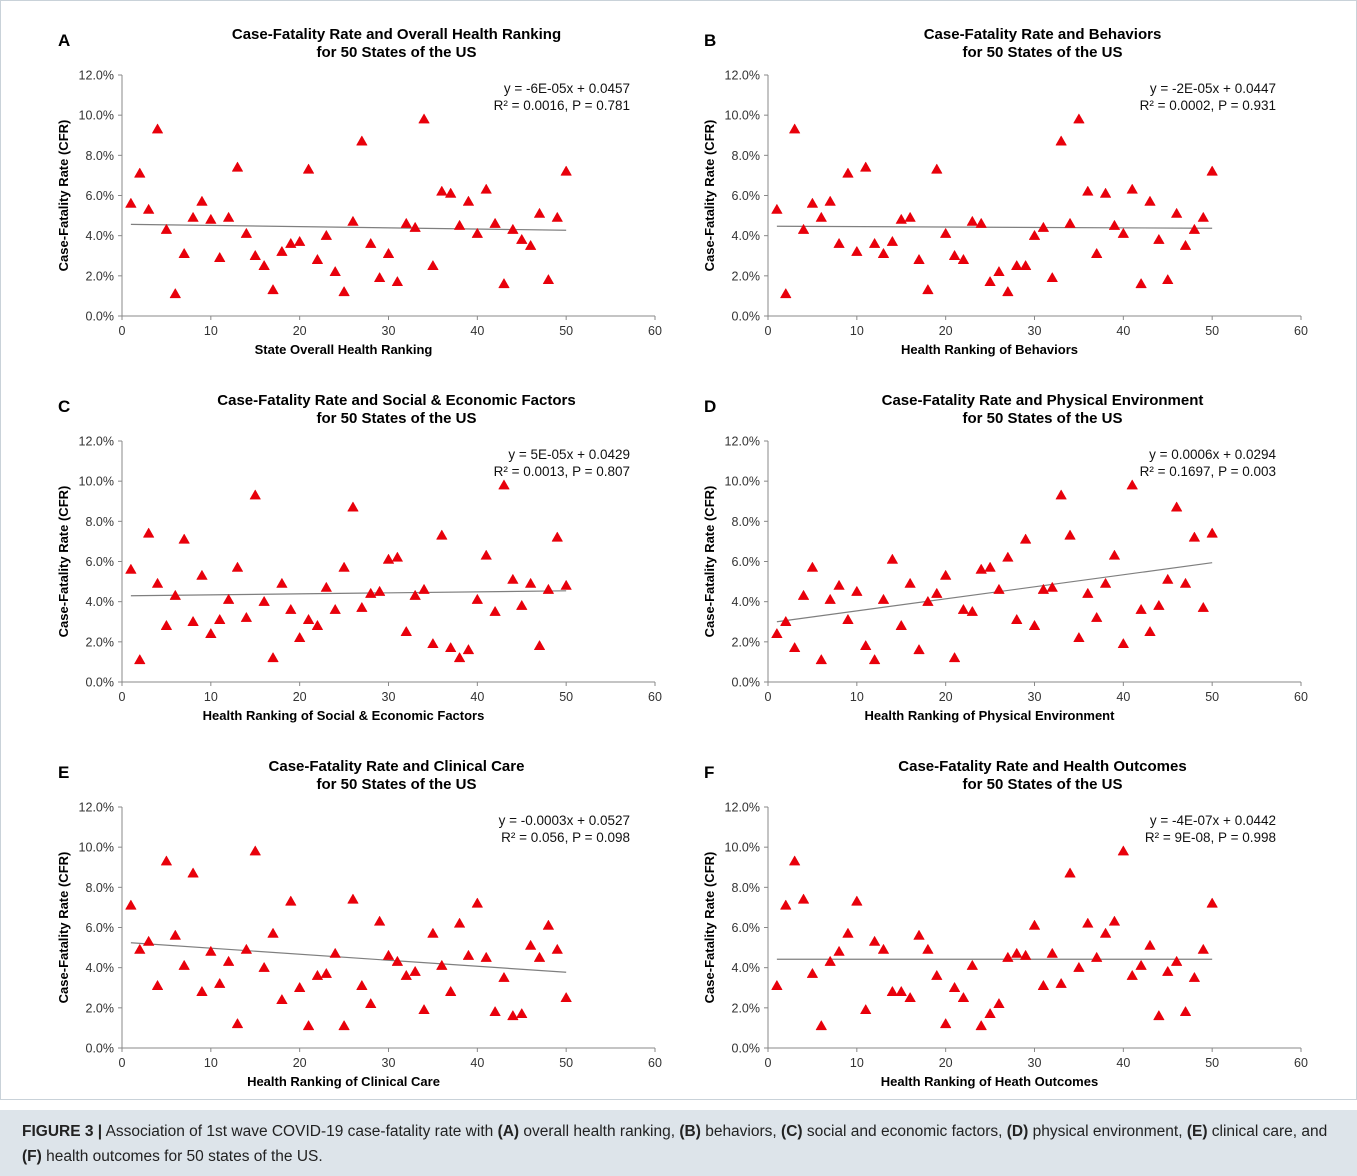 The height and width of the screenshot is (1176, 1357). Describe the element at coordinates (1107, 1131) in the screenshot. I see `caption-fragment: physical environment,` at that location.